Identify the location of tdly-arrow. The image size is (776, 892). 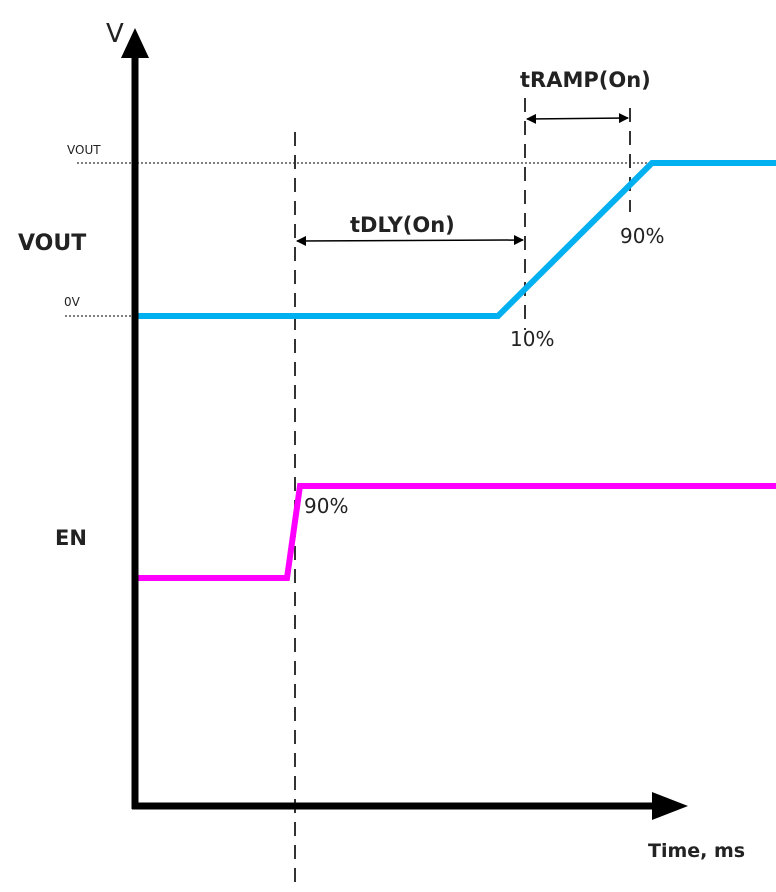
(410, 240).